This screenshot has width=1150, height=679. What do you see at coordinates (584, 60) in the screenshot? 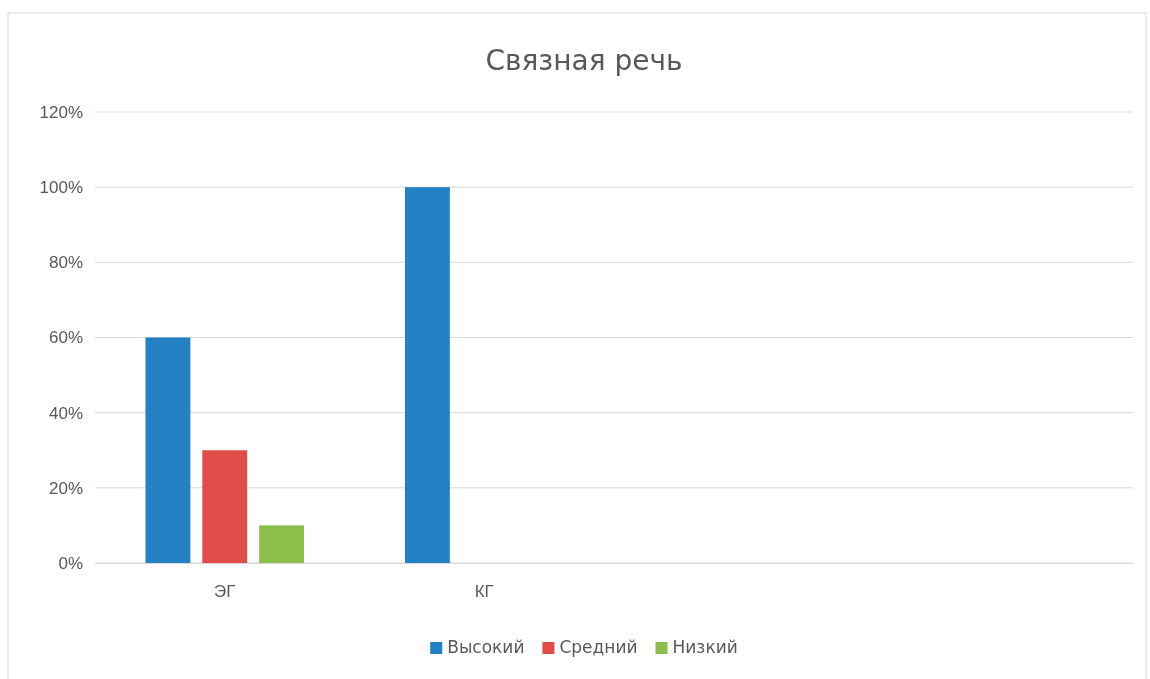
I see `chart-title: Связная речь` at bounding box center [584, 60].